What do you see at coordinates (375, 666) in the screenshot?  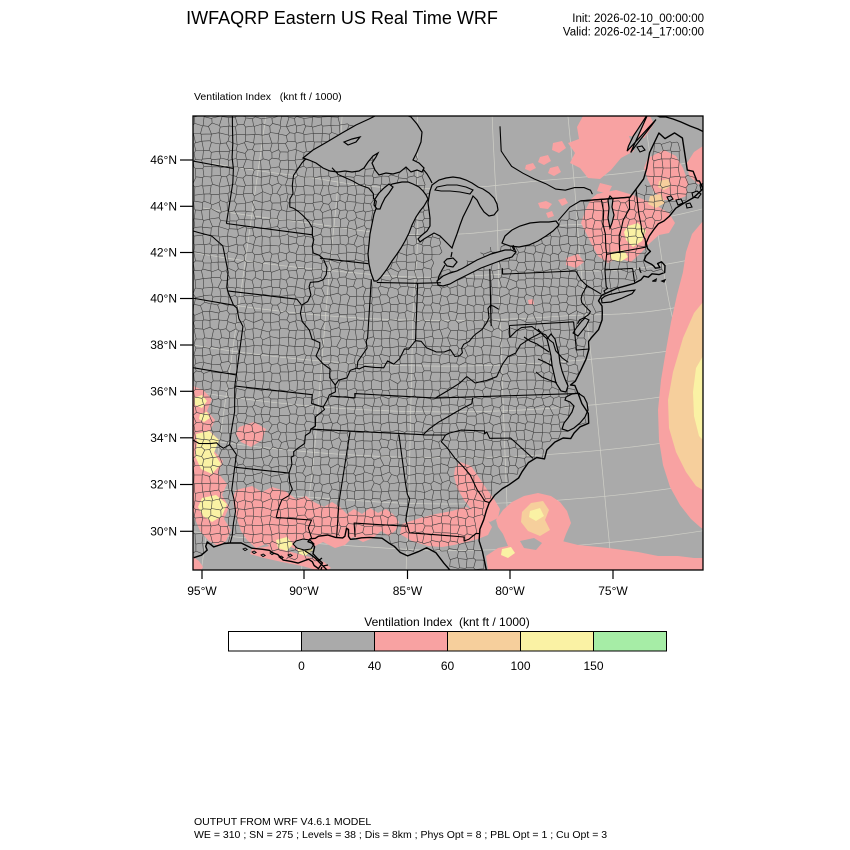 I see `svg-text: 40` at bounding box center [375, 666].